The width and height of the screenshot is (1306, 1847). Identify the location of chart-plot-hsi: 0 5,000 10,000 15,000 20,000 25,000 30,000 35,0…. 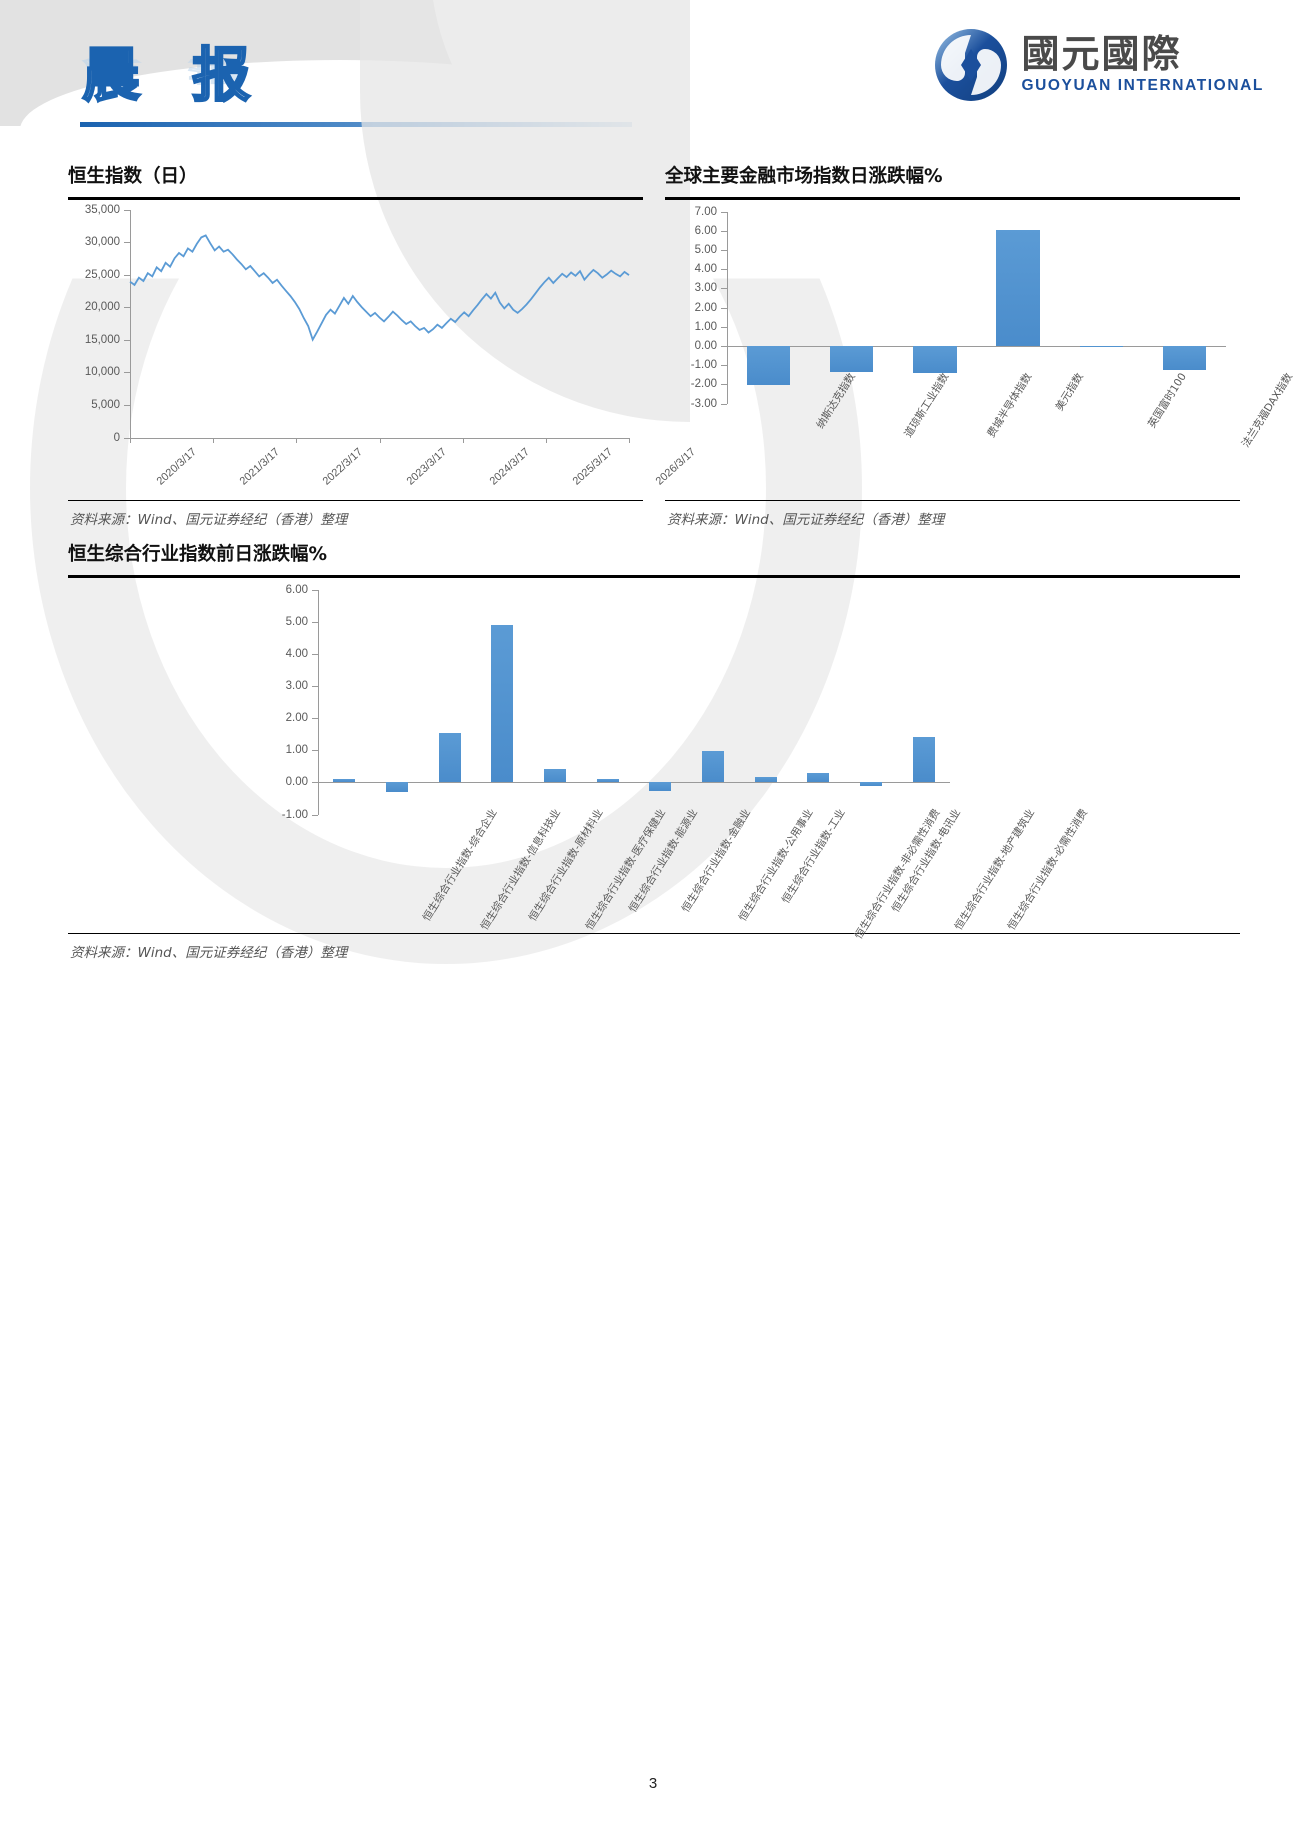
(383, 350).